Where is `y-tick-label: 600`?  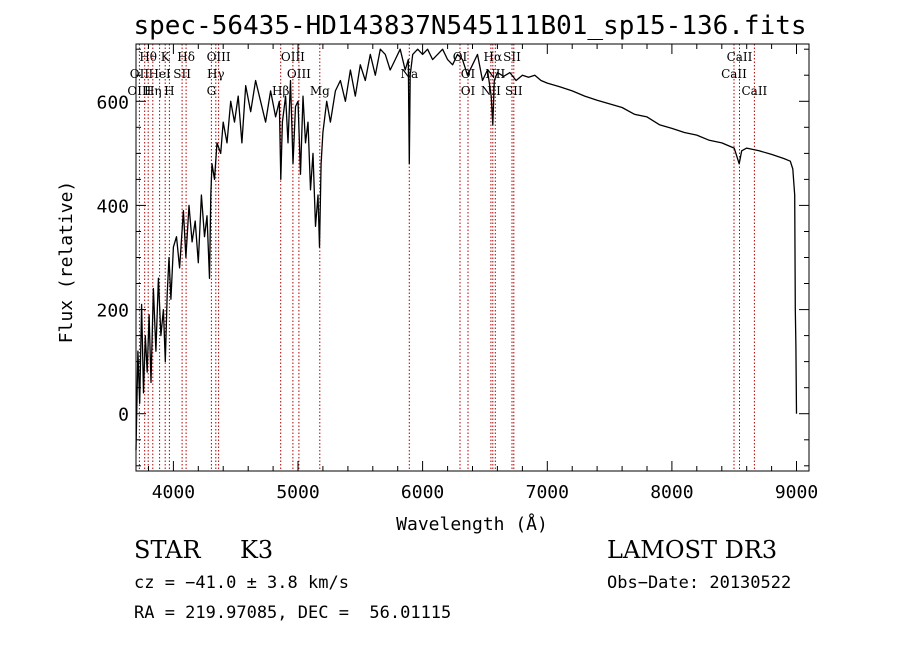 y-tick-label: 600 is located at coordinates (112, 102).